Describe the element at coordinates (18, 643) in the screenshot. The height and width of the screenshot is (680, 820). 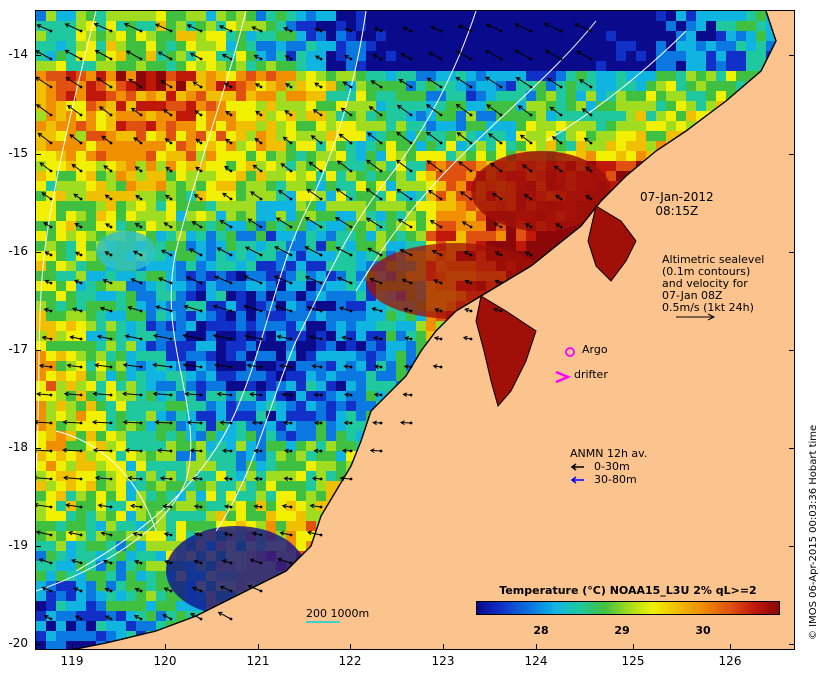
I see `y-tick-label: -20` at that location.